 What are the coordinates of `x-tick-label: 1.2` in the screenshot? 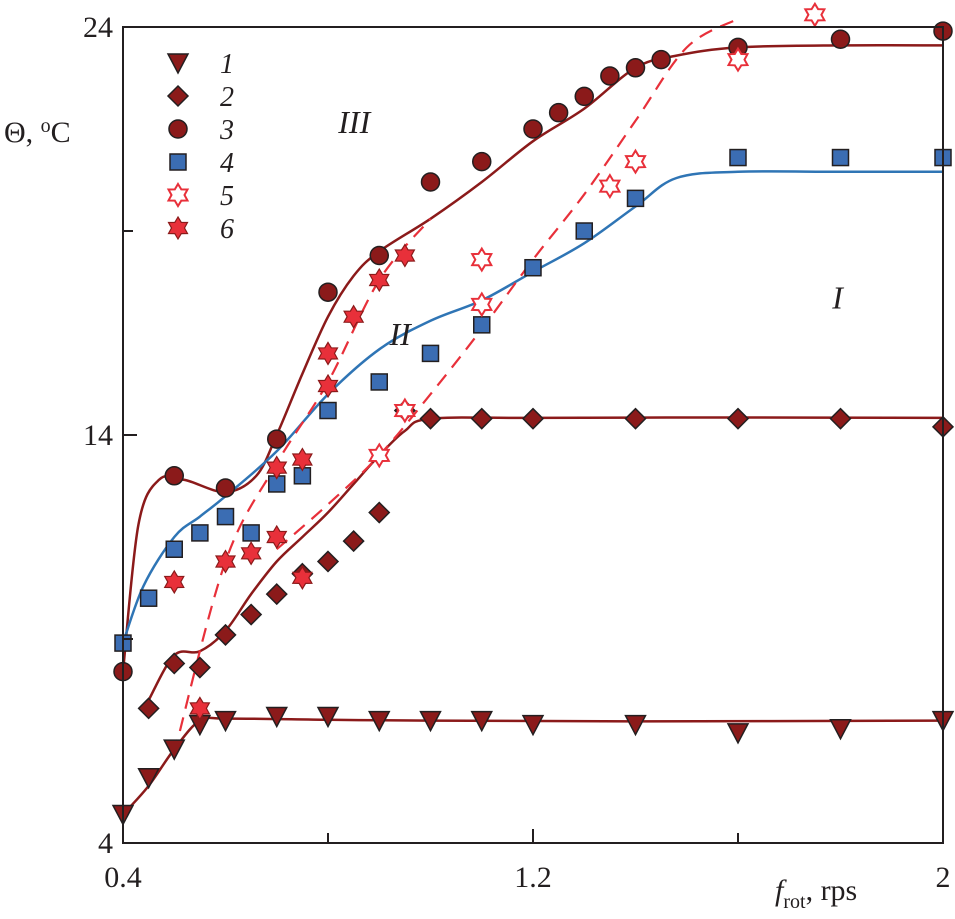 It's located at (533, 877).